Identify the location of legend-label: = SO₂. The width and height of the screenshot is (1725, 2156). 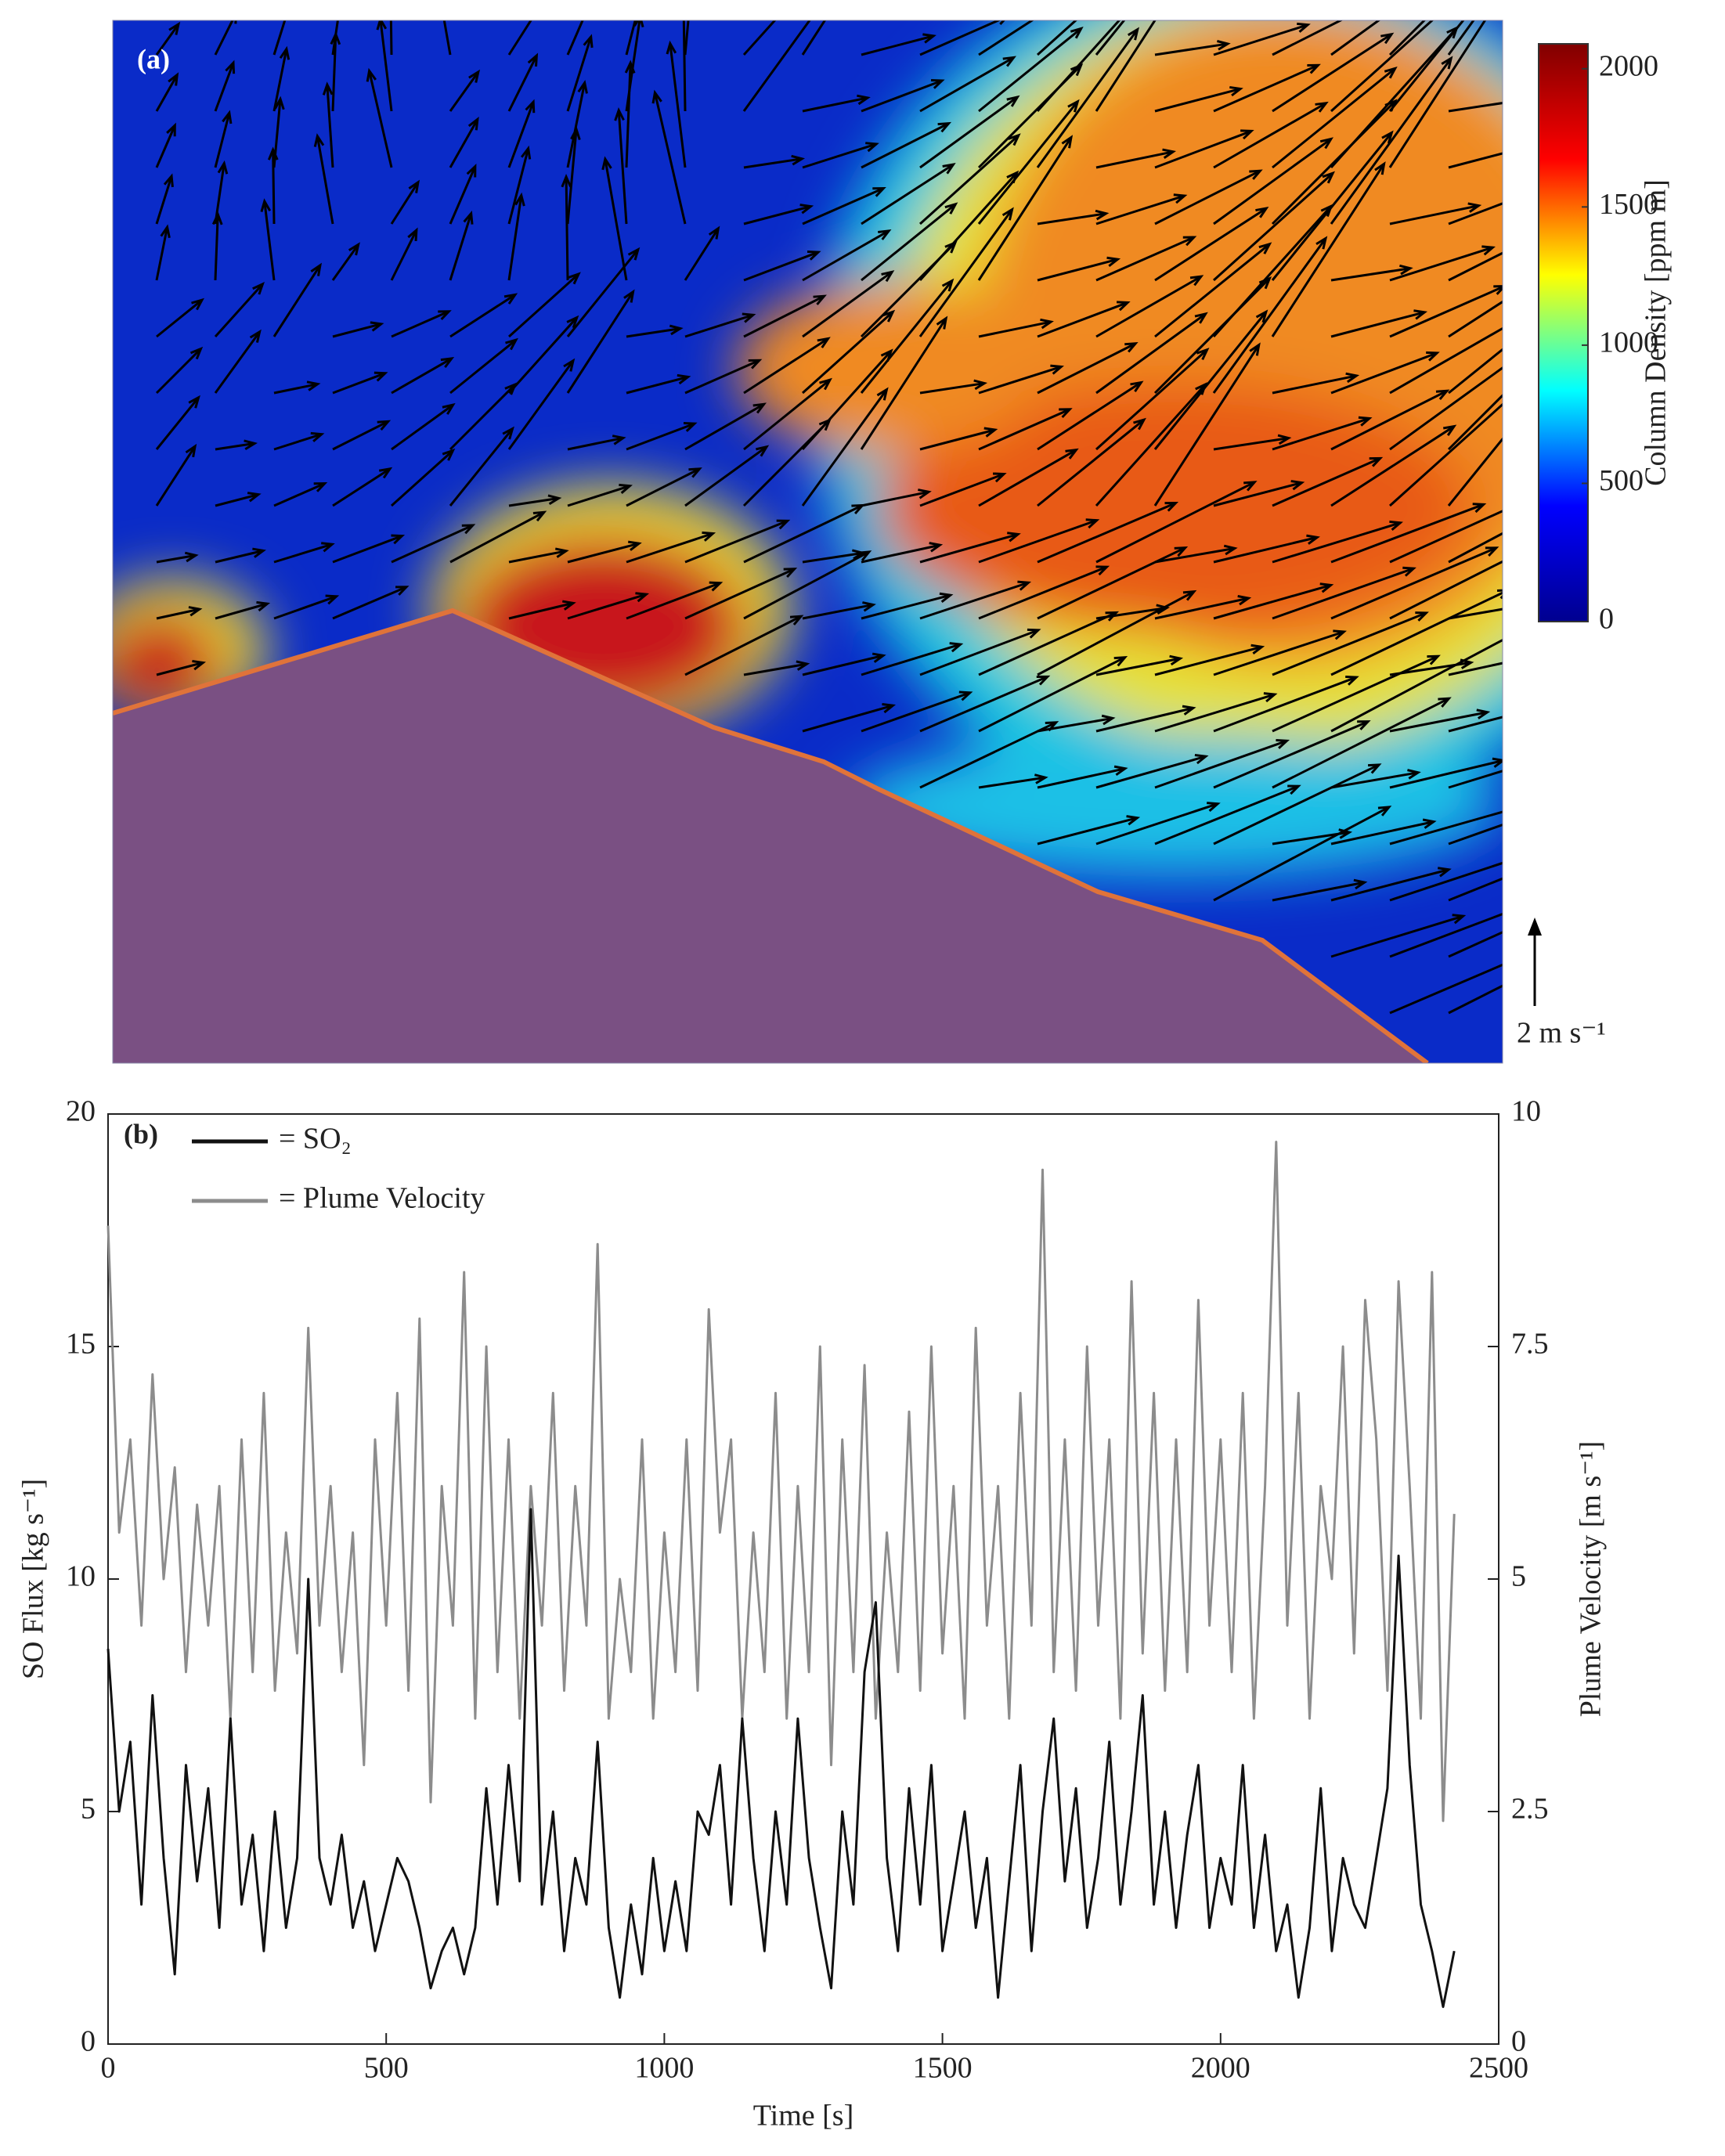
(315, 1139).